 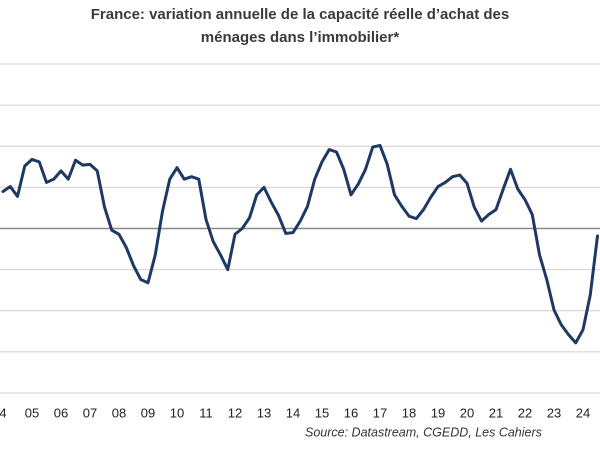 I want to click on x-tick-label: 4, so click(x=3, y=412).